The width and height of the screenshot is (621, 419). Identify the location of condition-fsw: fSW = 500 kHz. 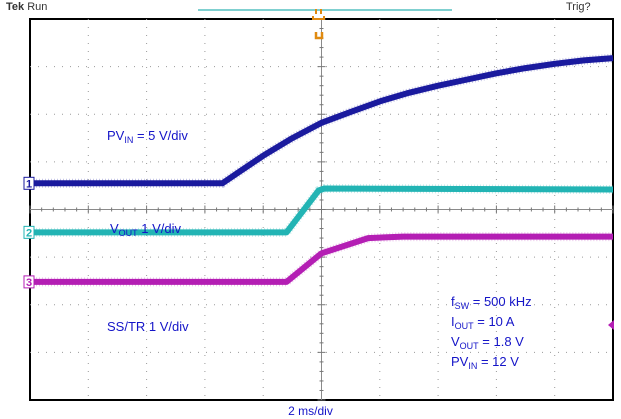
(491, 302).